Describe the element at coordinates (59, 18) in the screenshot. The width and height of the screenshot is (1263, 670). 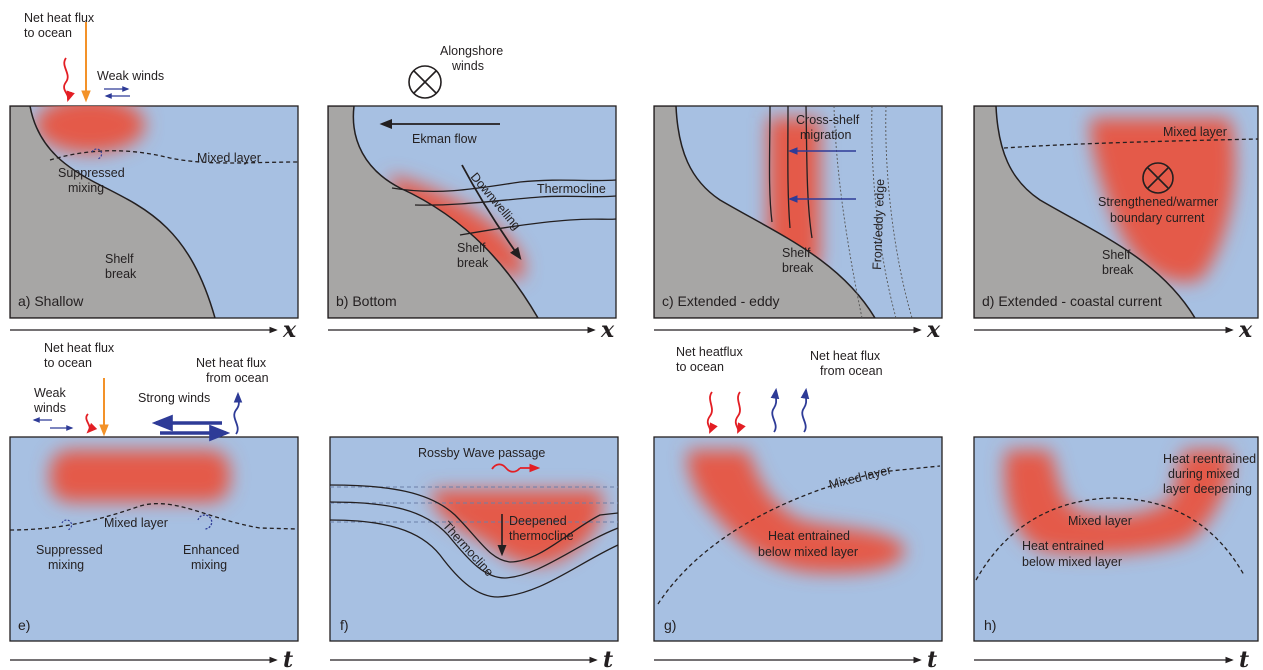
I see `panel-a-flux-label-1: Net heat flux` at that location.